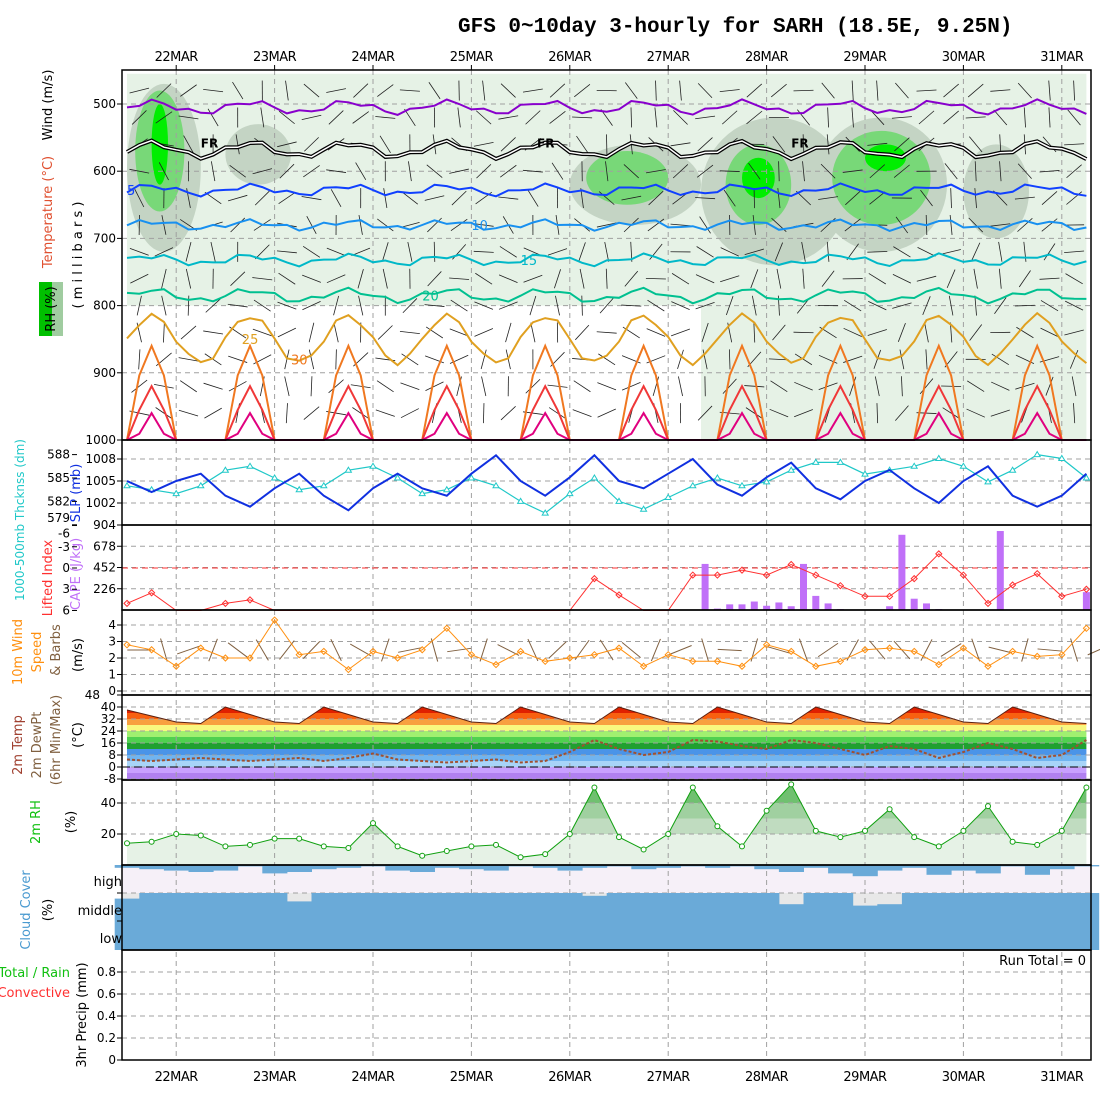 This screenshot has width=1100, height=1100. I want to click on precip-tick-label: 0.8, so click(106, 972).